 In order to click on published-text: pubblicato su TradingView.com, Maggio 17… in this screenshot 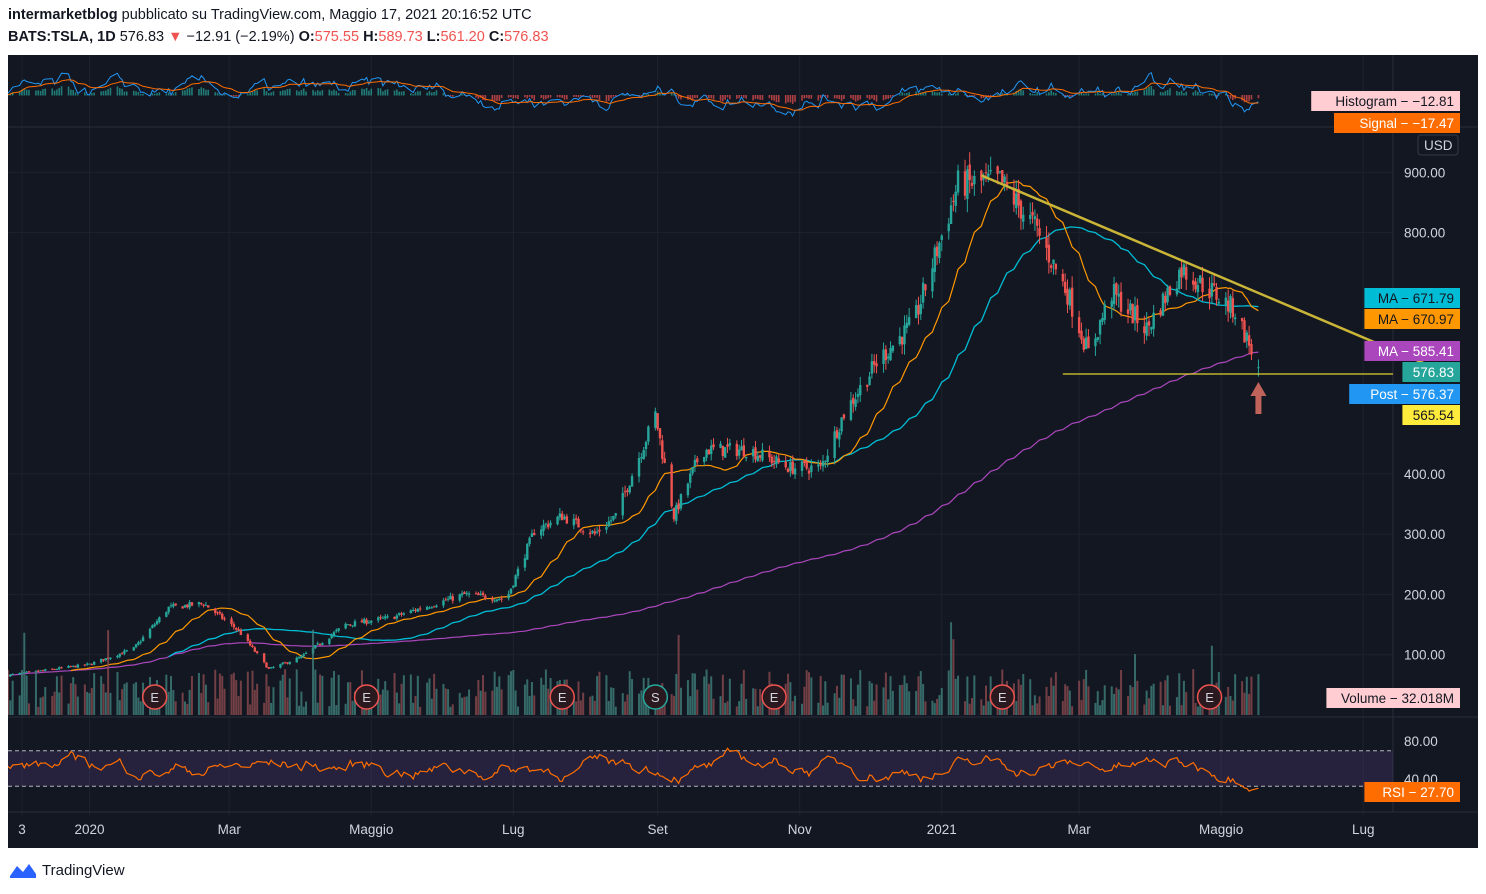, I will do `click(326, 15)`.